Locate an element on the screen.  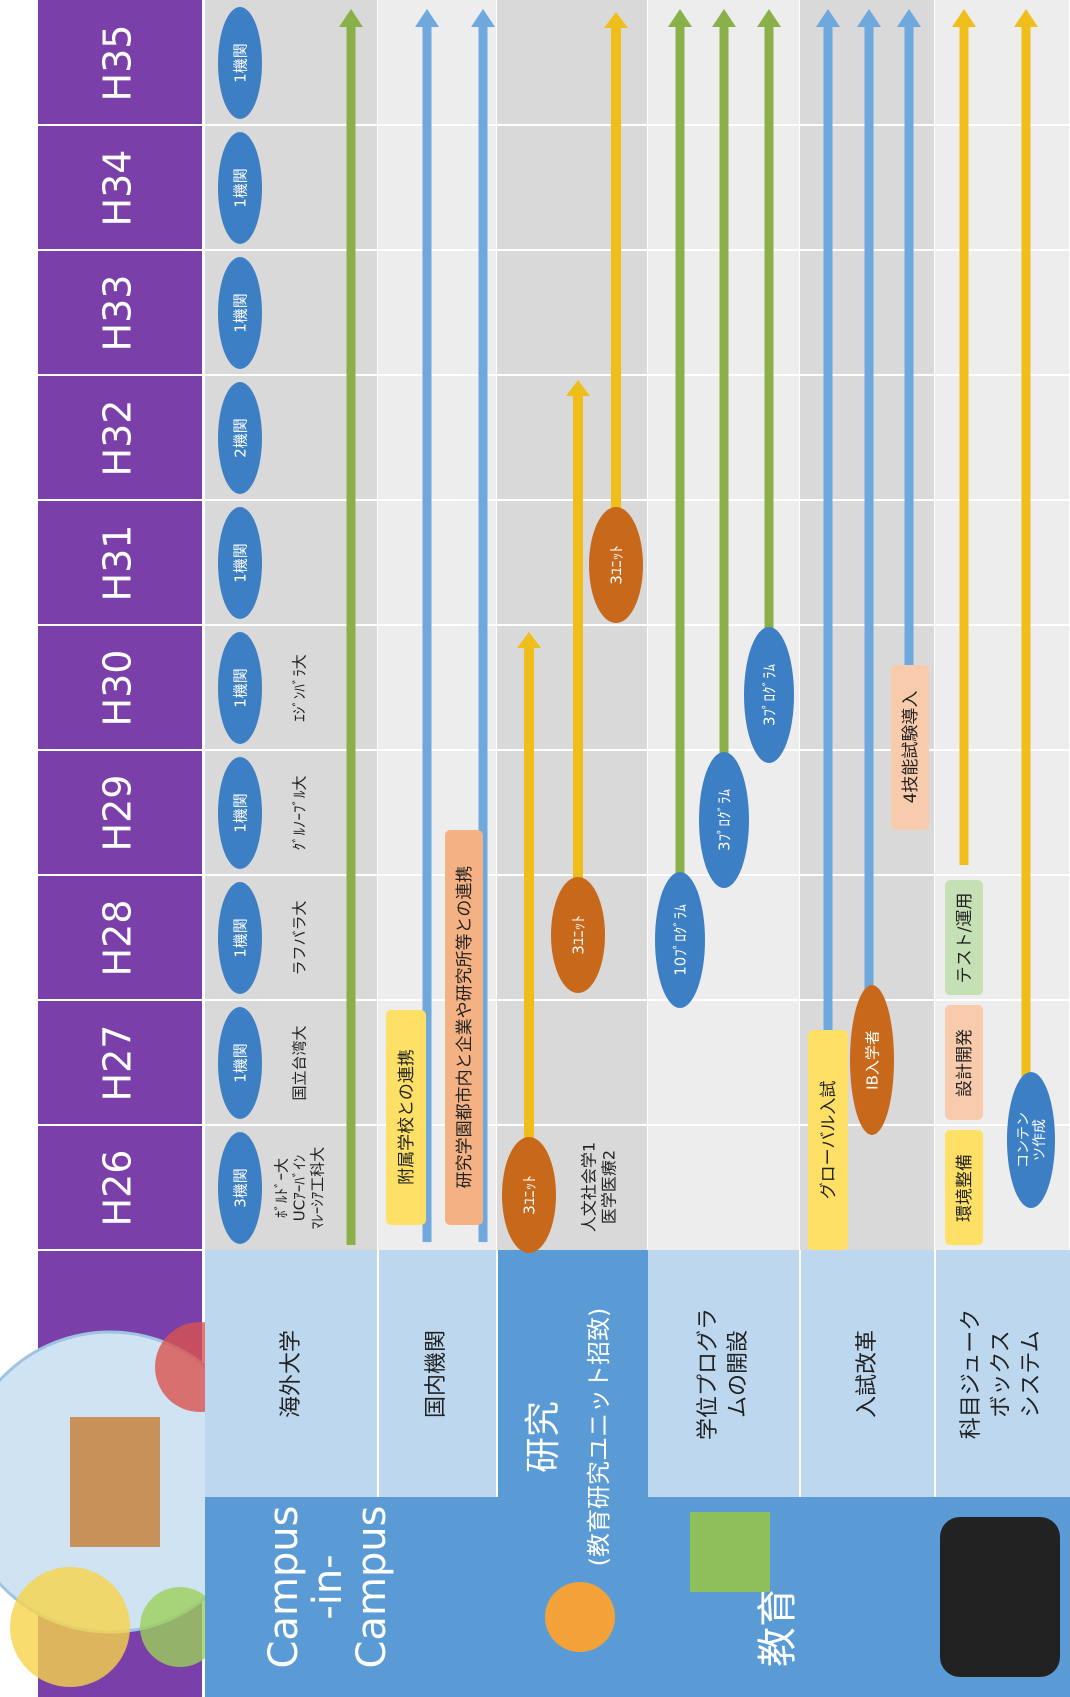
year-label: H27 is located at coordinates (118, 1063).